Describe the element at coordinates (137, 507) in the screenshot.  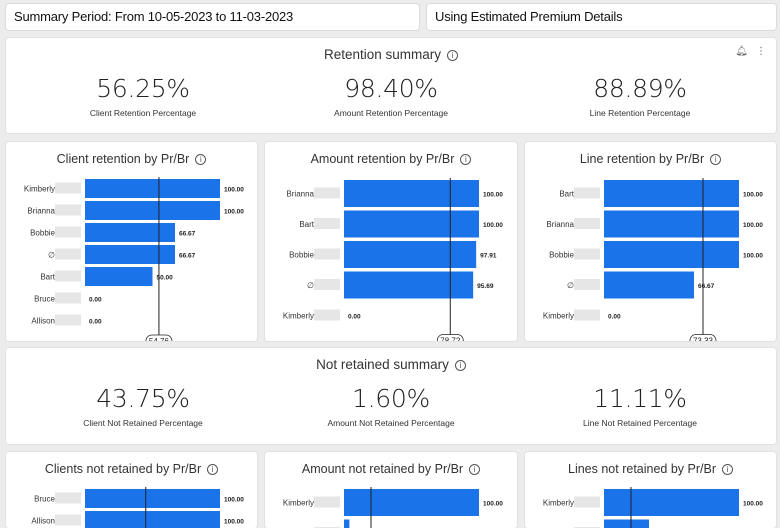
I see `chart-svg: Bruce 100.00 Allison 100.00` at that location.